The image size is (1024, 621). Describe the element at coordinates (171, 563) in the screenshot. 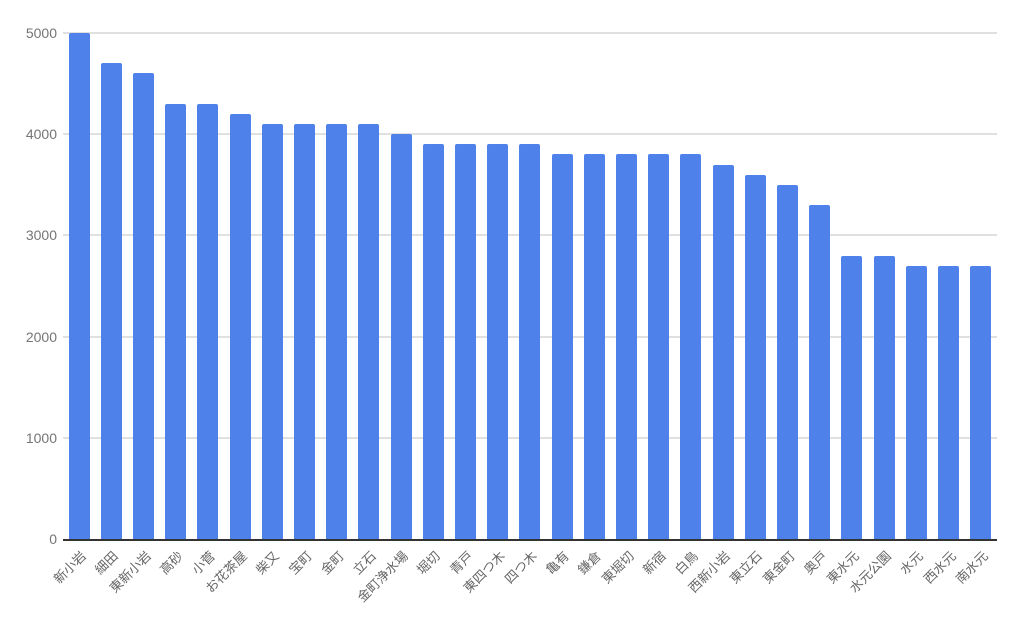

I see `x-tick-label: 高砂` at that location.